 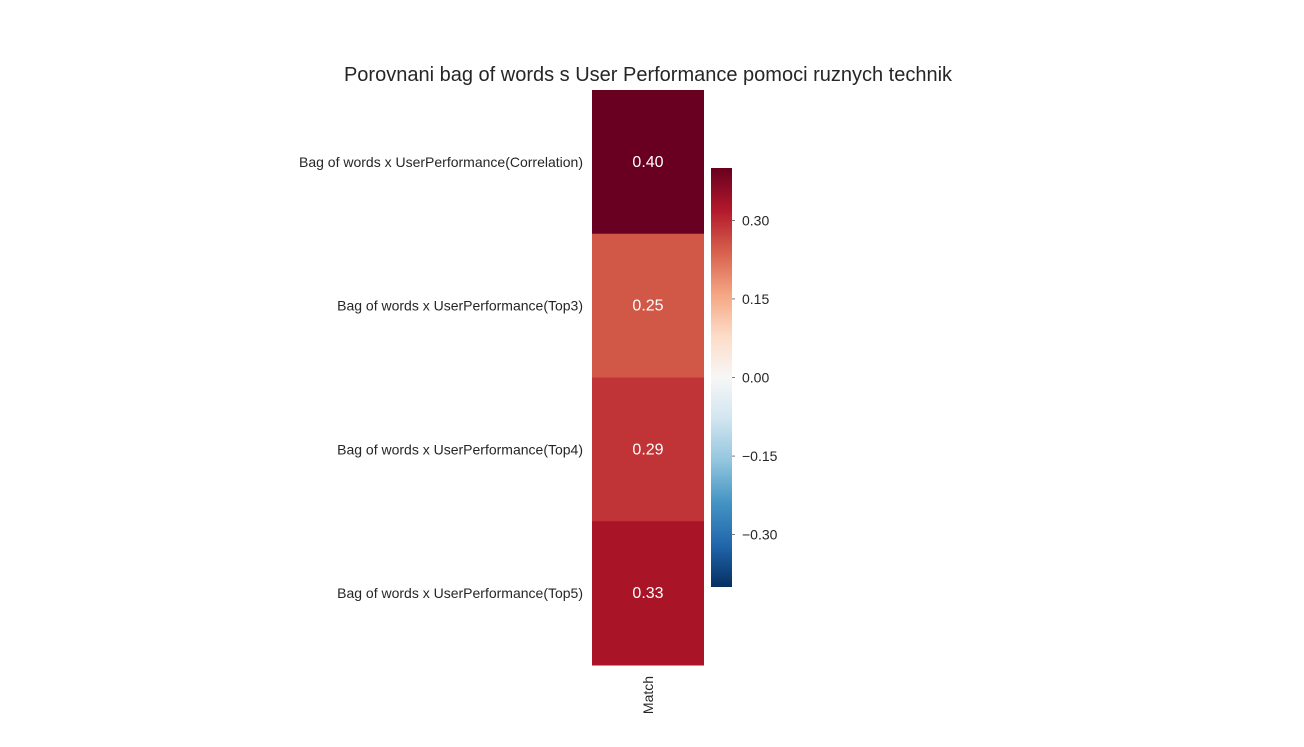 I want to click on cell-annotation: 0.40, so click(x=647, y=162).